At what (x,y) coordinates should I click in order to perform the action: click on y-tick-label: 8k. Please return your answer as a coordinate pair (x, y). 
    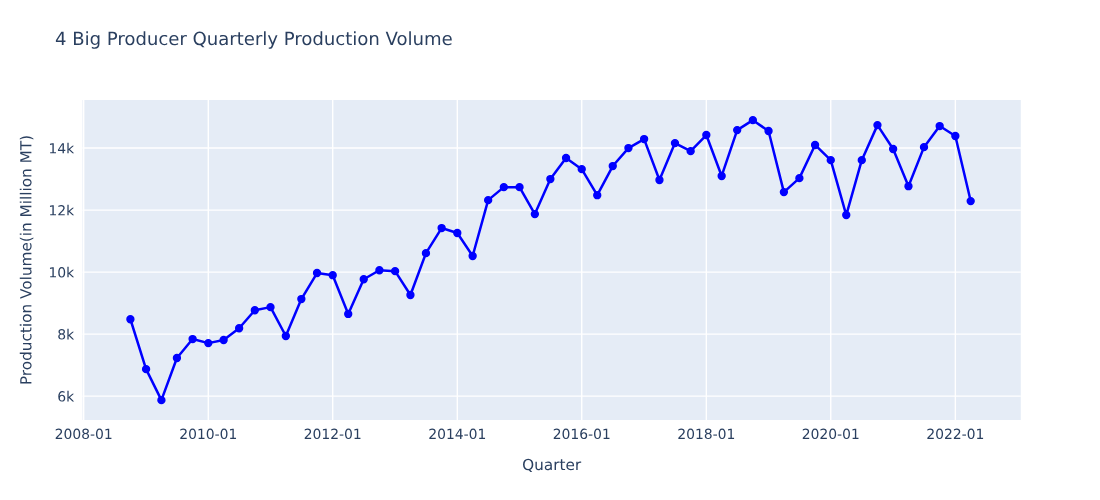
    Looking at the image, I should click on (66, 334).